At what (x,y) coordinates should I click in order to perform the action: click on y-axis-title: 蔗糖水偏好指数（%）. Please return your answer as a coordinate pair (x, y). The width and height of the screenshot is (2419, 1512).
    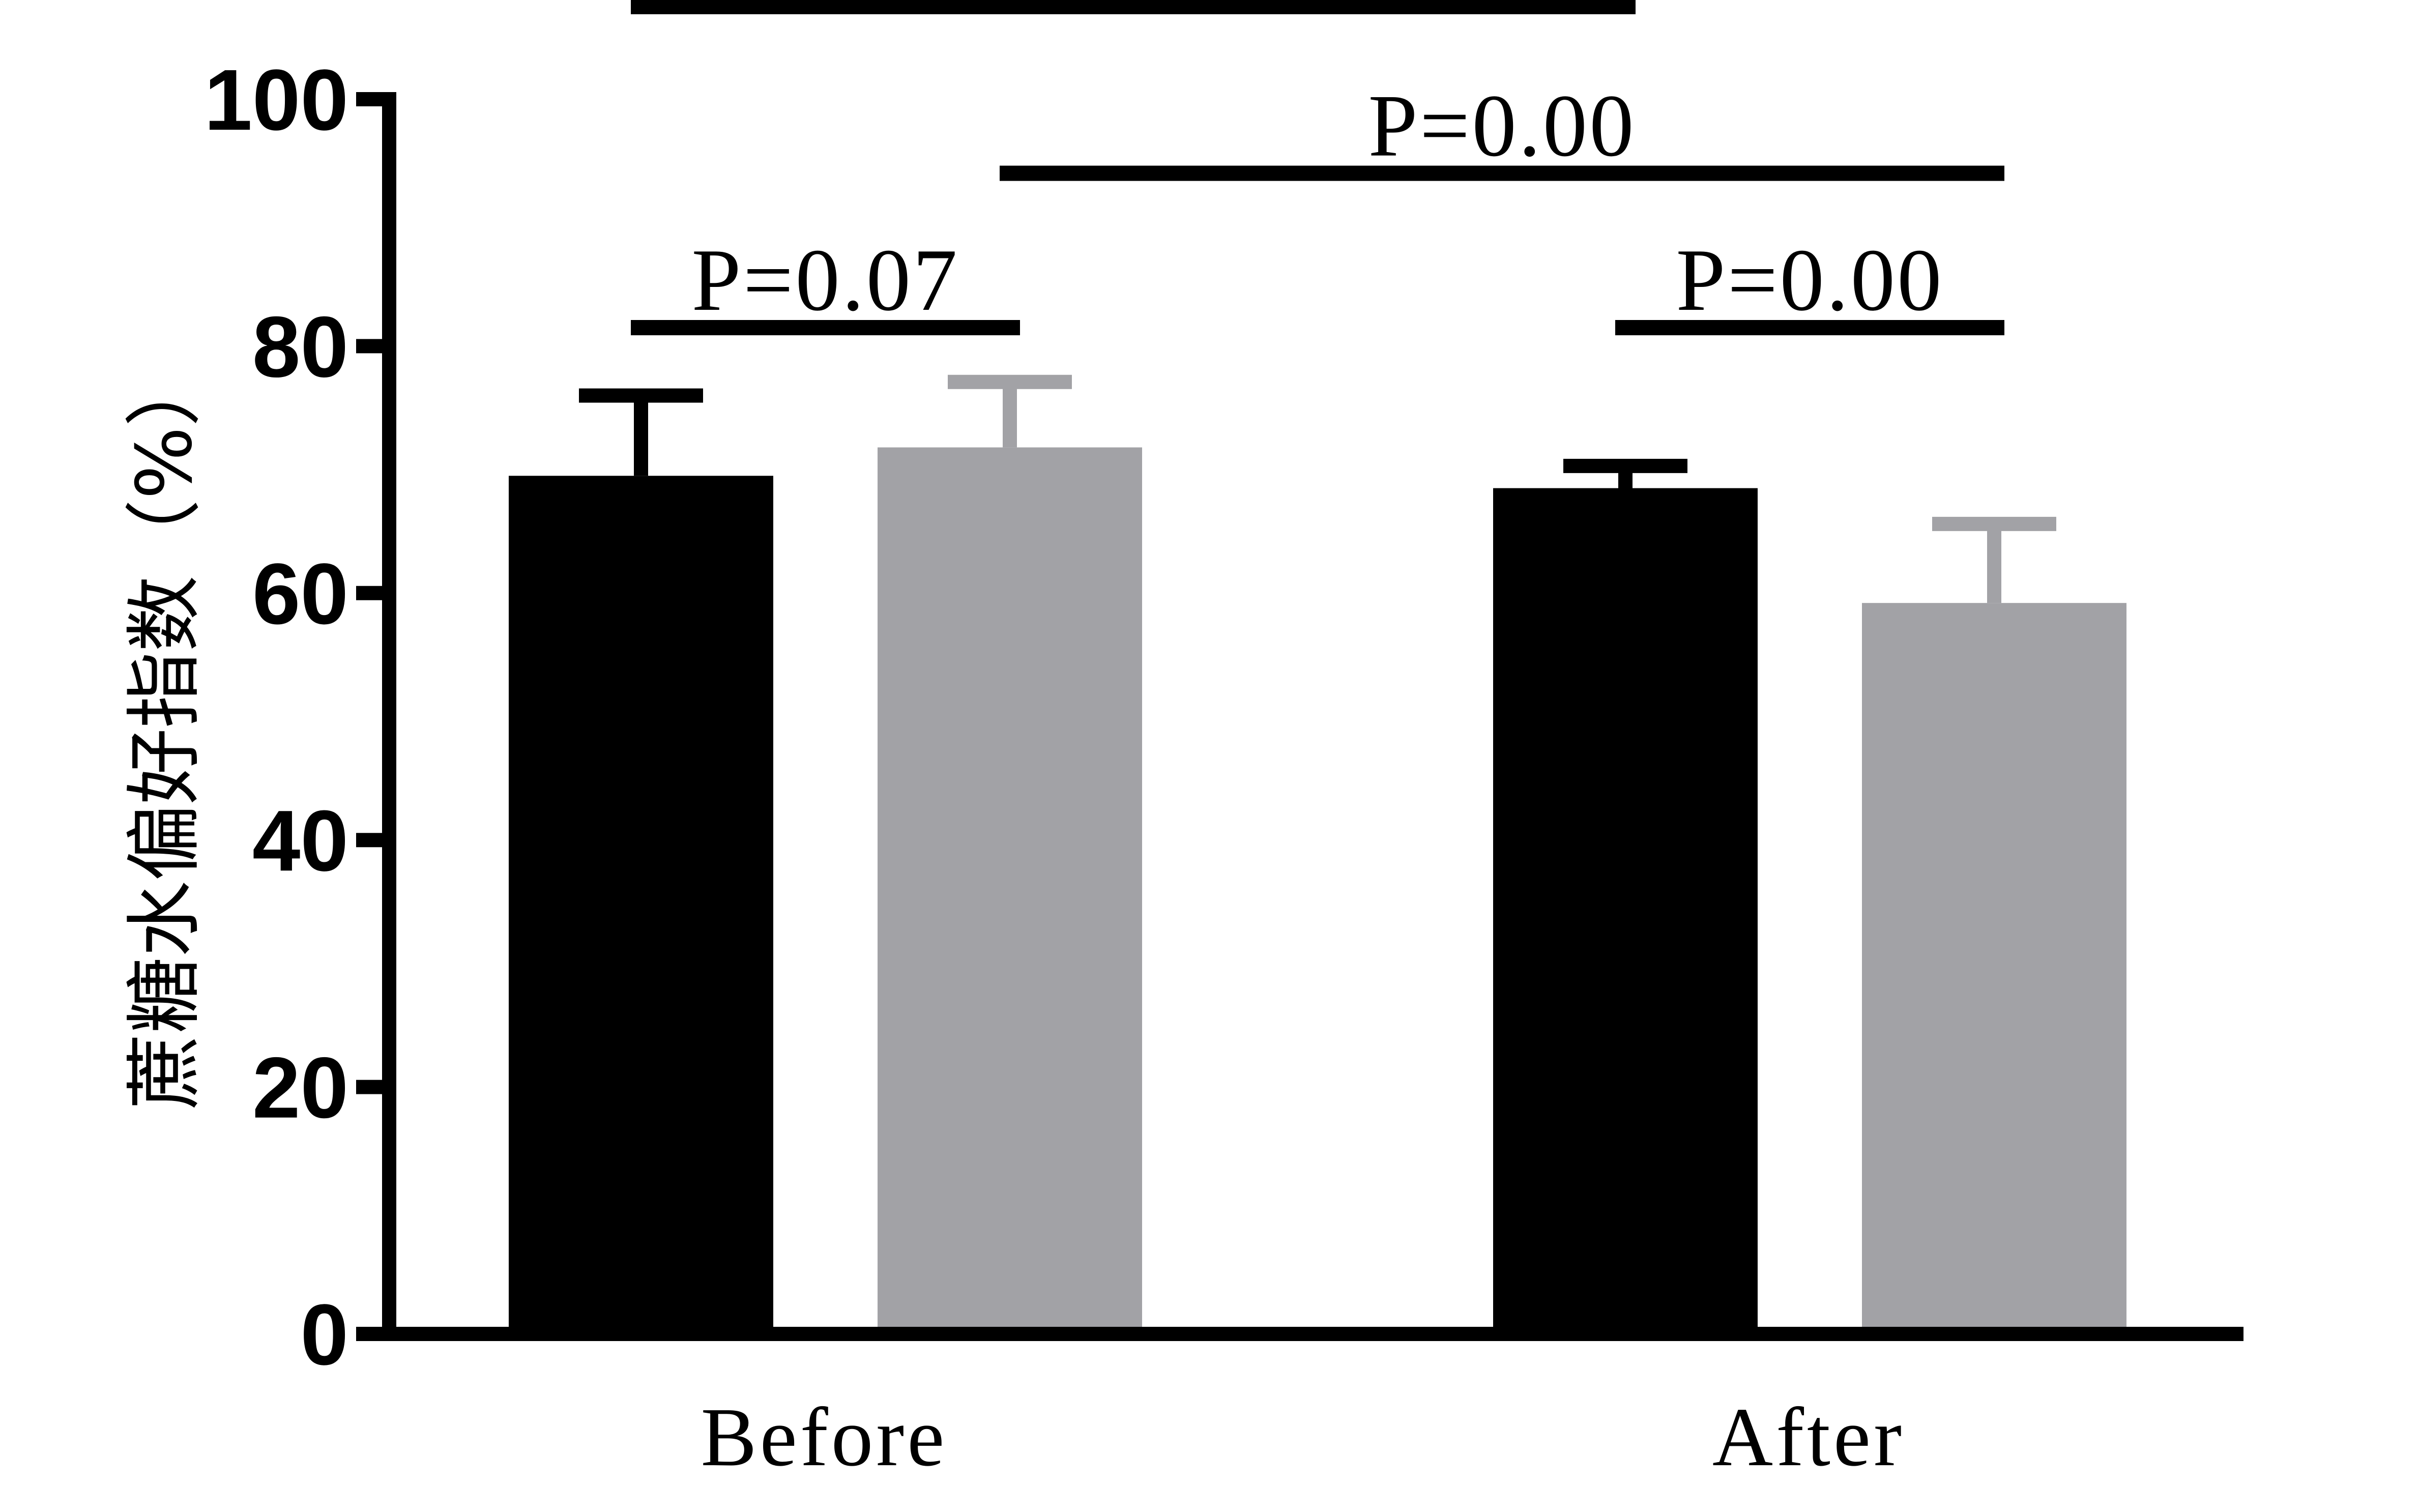
    Looking at the image, I should click on (165, 730).